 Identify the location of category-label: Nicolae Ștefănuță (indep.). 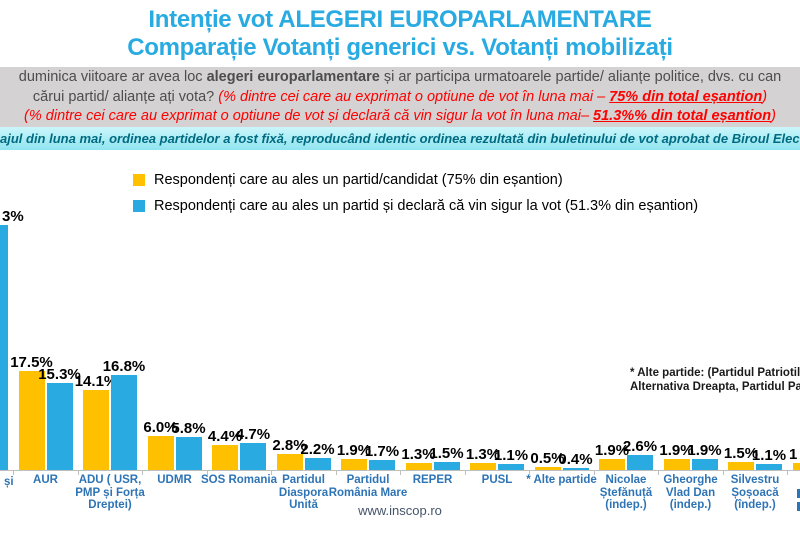
(626, 493).